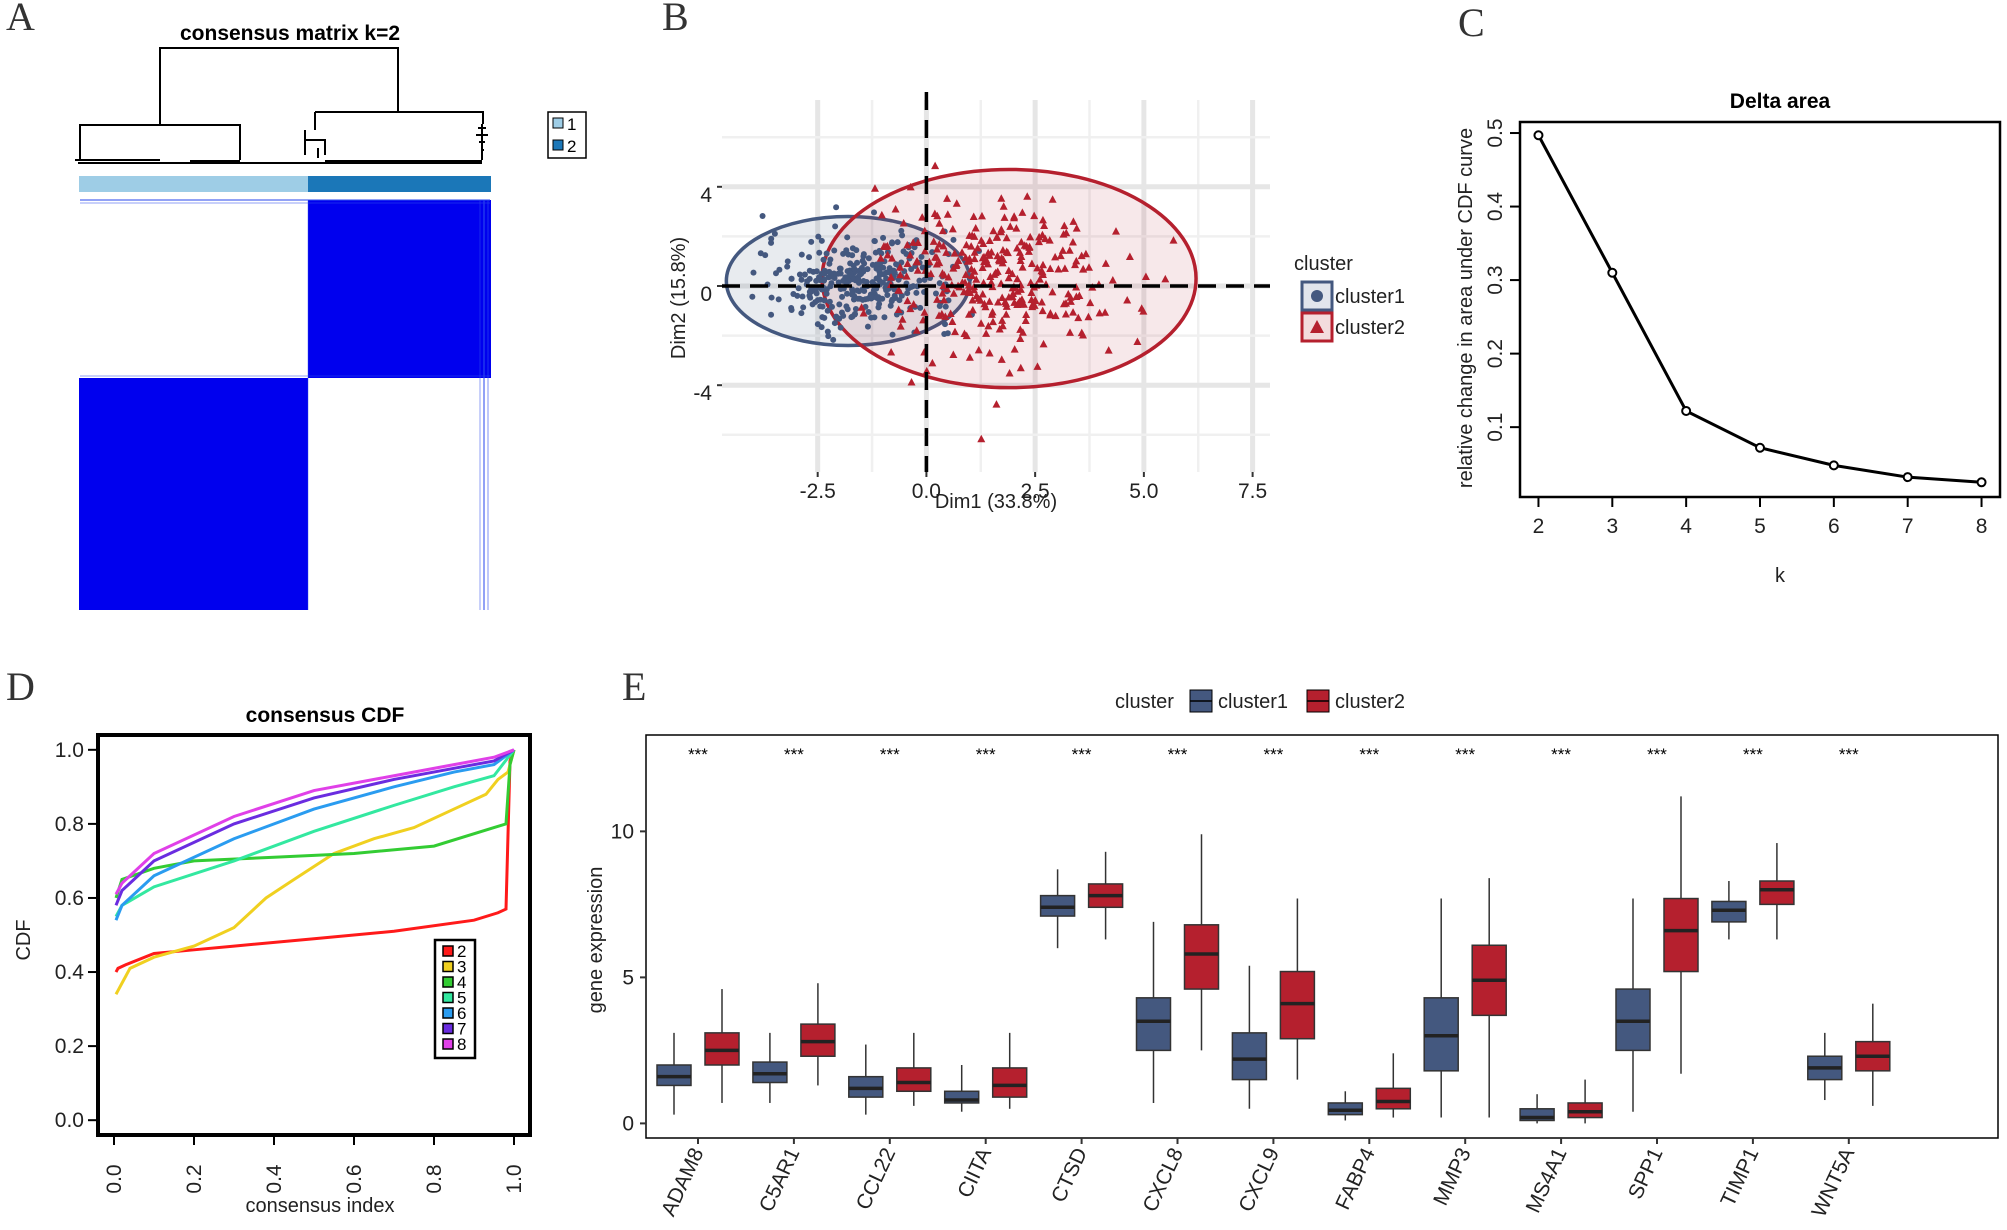 The width and height of the screenshot is (2007, 1230). I want to click on box-cluster1-CXCL8, so click(1153, 1024).